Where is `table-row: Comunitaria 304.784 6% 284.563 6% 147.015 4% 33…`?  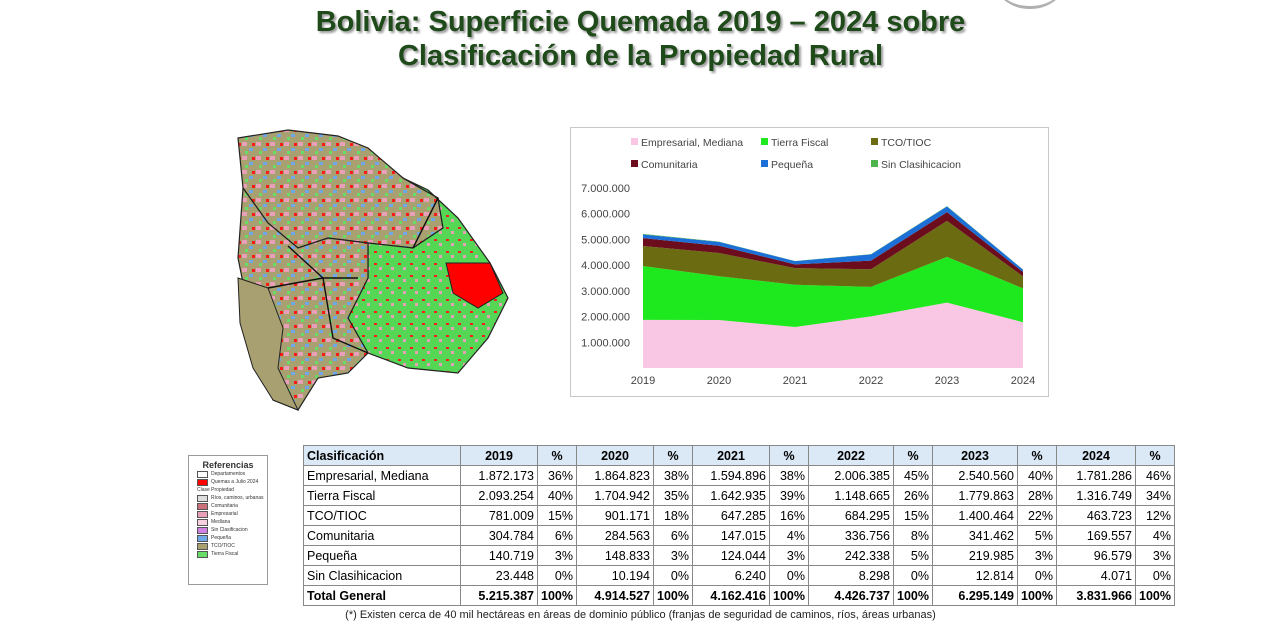
table-row: Comunitaria 304.784 6% 284.563 6% 147.015 4% 33… is located at coordinates (739, 535).